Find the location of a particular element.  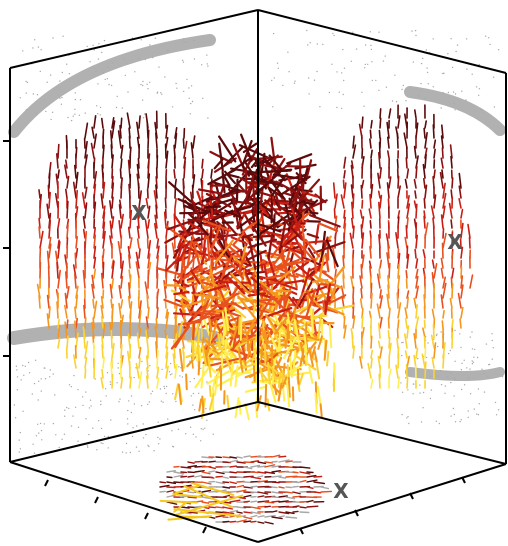

x-marker-floor: X is located at coordinates (341, 491).